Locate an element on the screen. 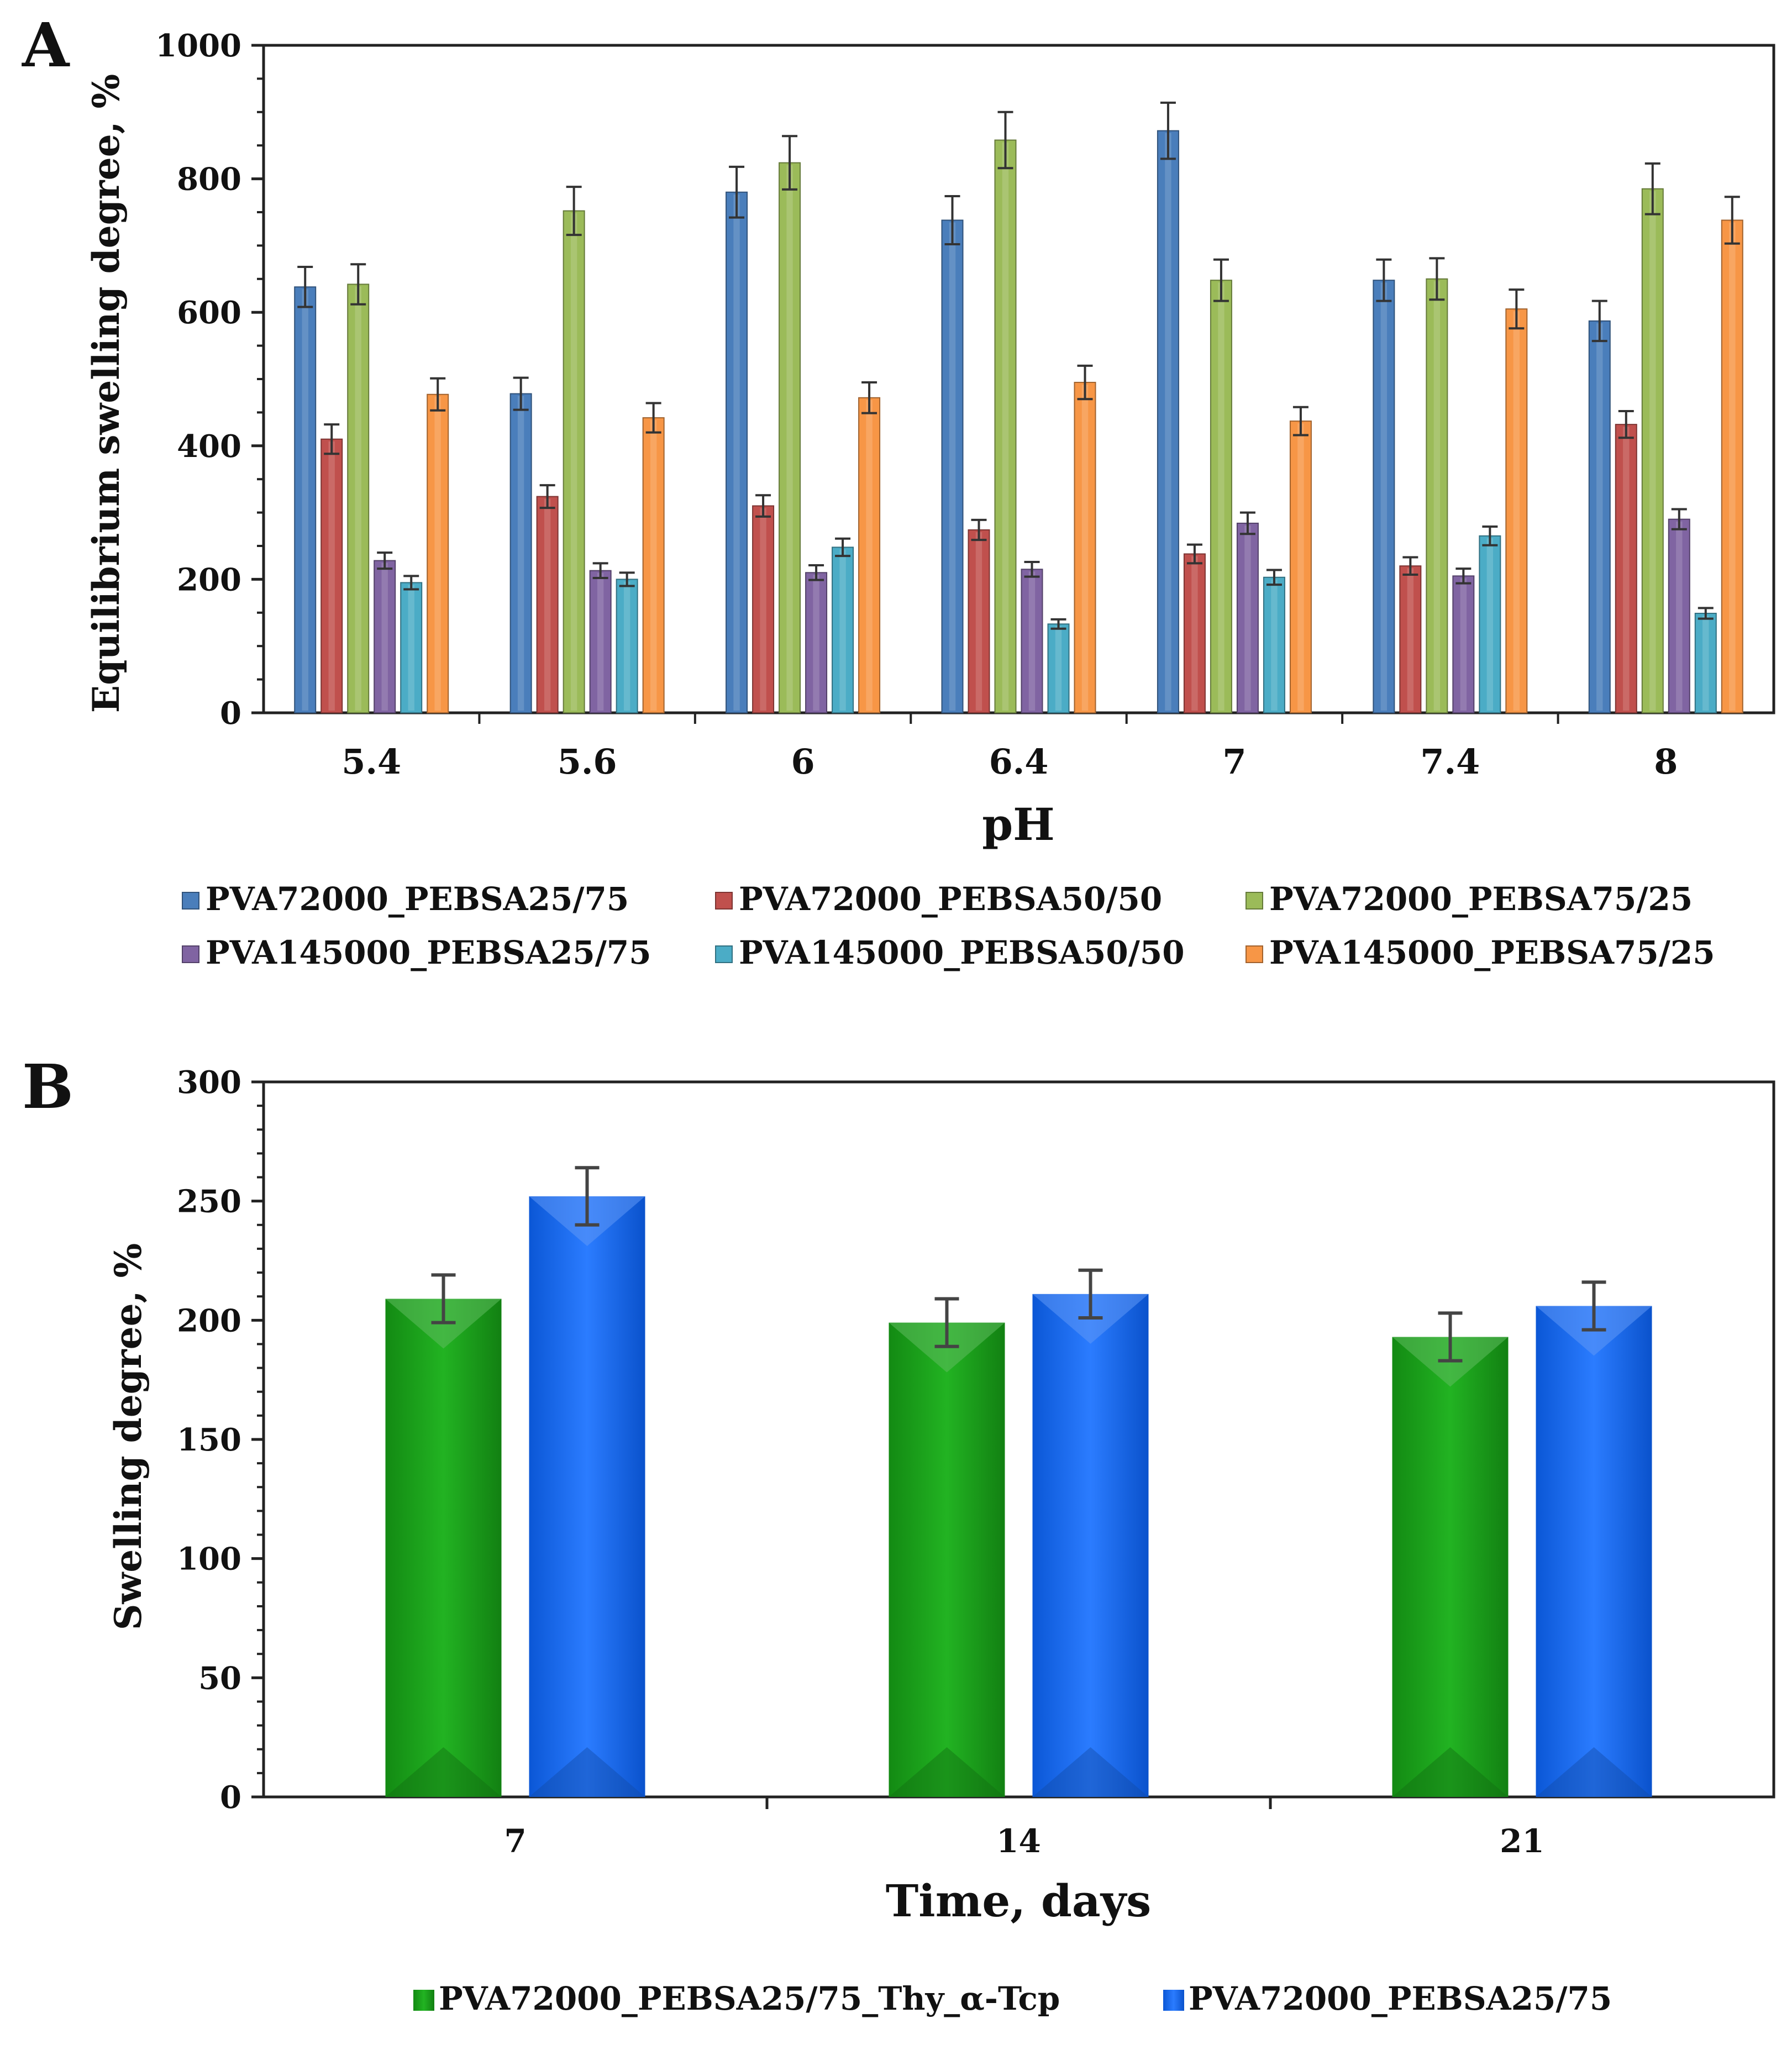 The image size is (1792, 2050). panel-a-y-axis-title: Equilibrium swelling degree, % is located at coordinates (107, 393).